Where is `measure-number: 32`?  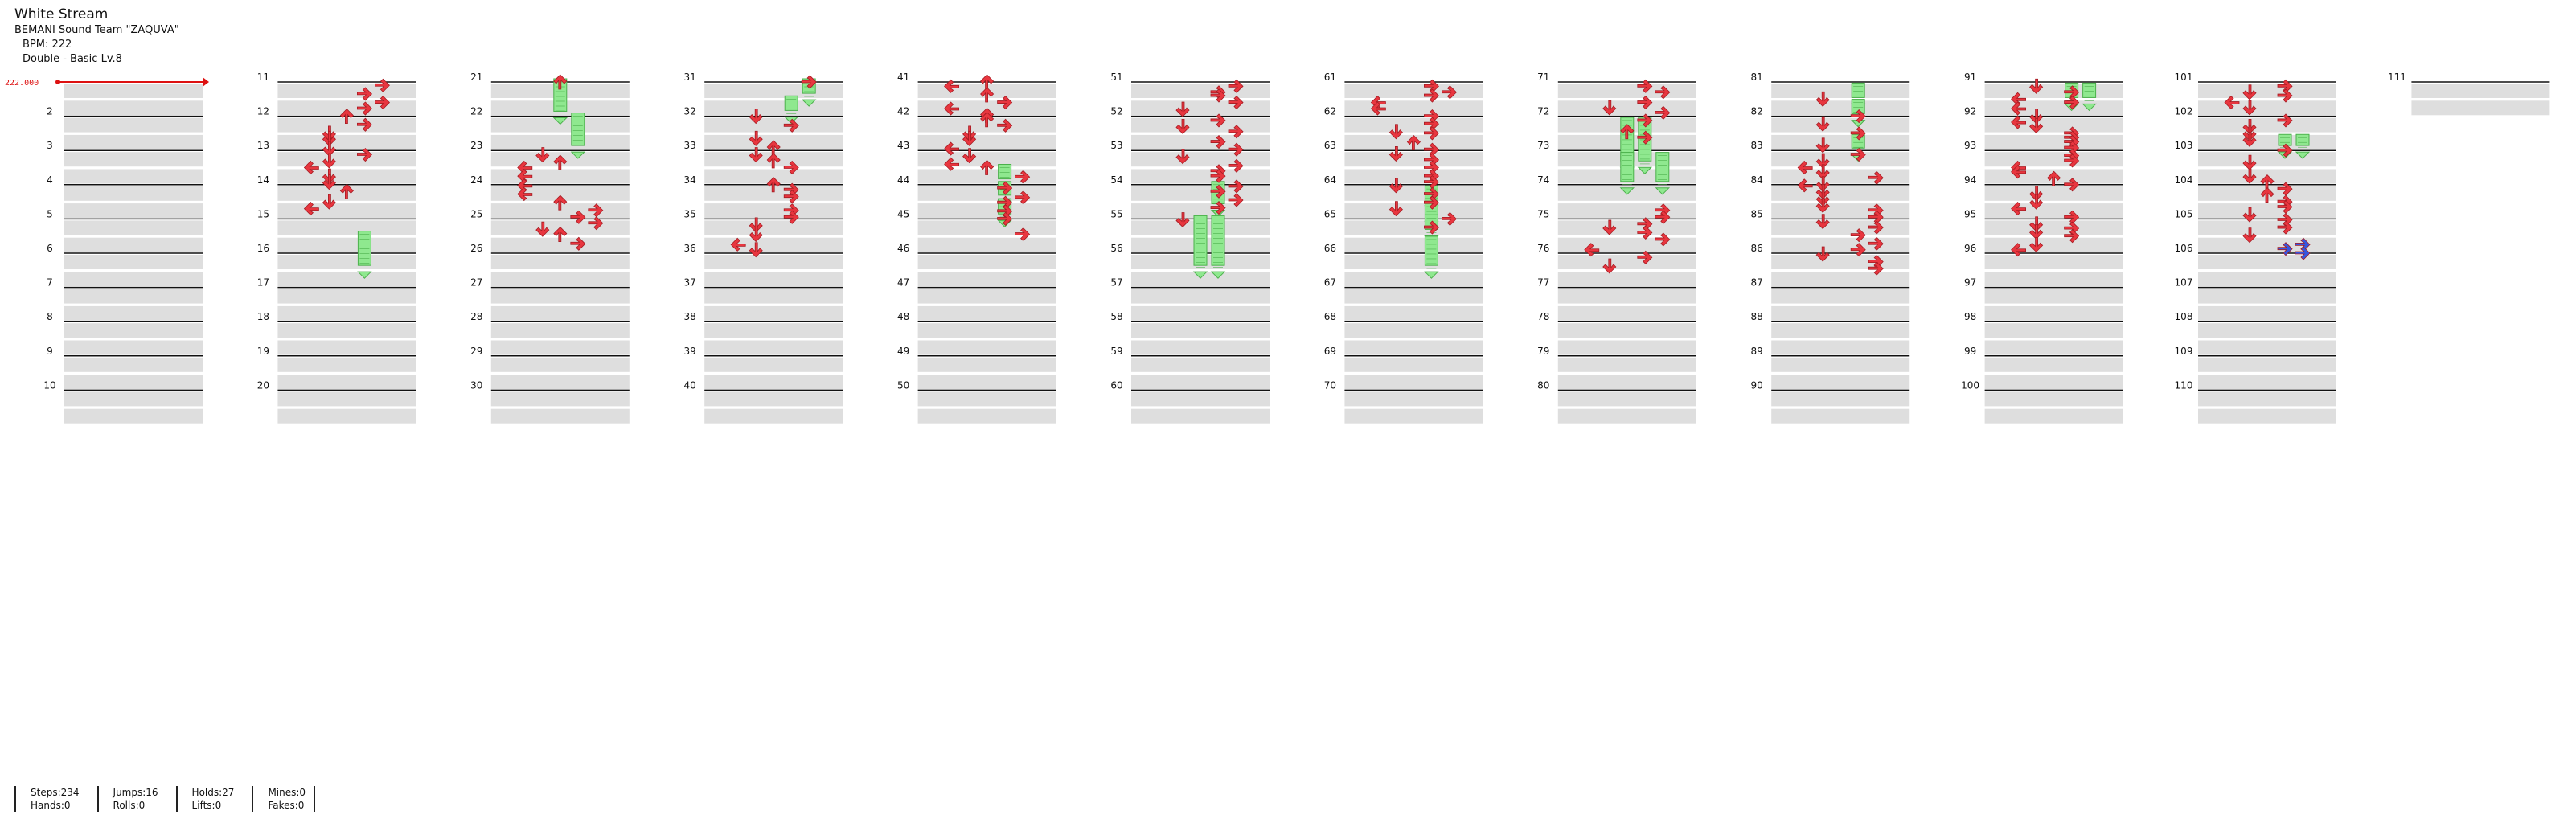
measure-number: 32 is located at coordinates (690, 111).